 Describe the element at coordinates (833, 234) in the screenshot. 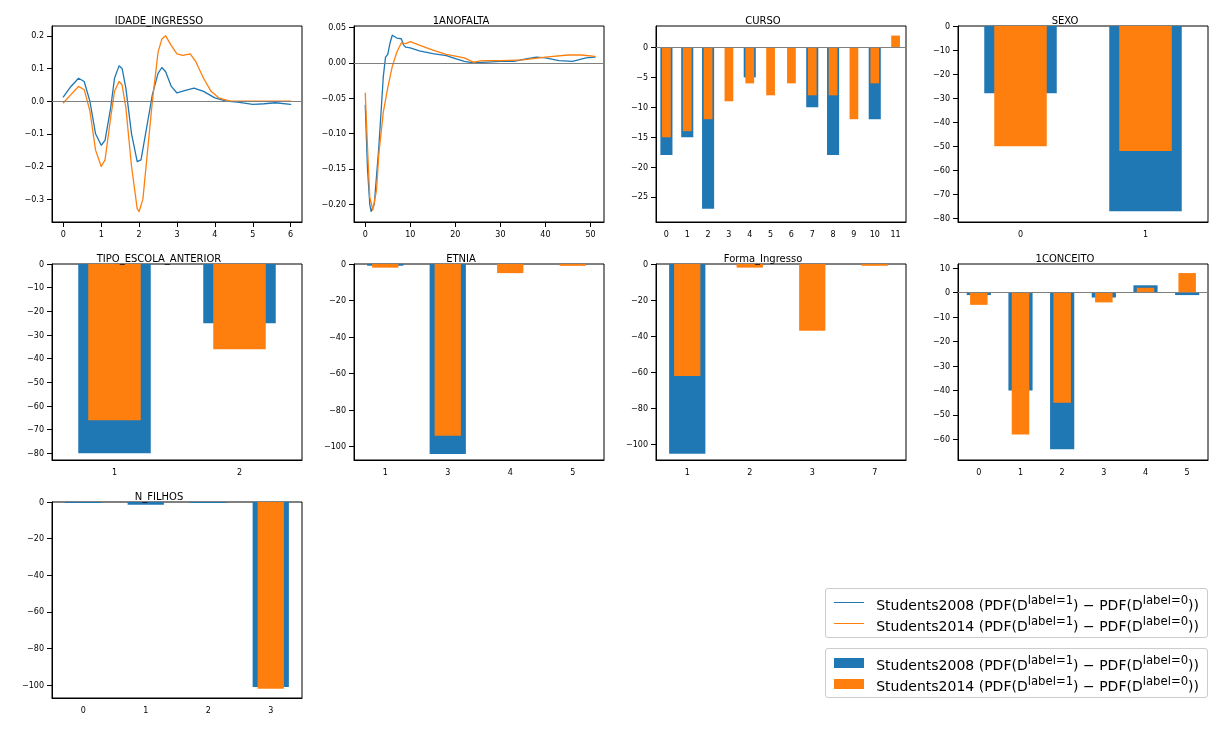

I see `x-tick-label: 8` at that location.